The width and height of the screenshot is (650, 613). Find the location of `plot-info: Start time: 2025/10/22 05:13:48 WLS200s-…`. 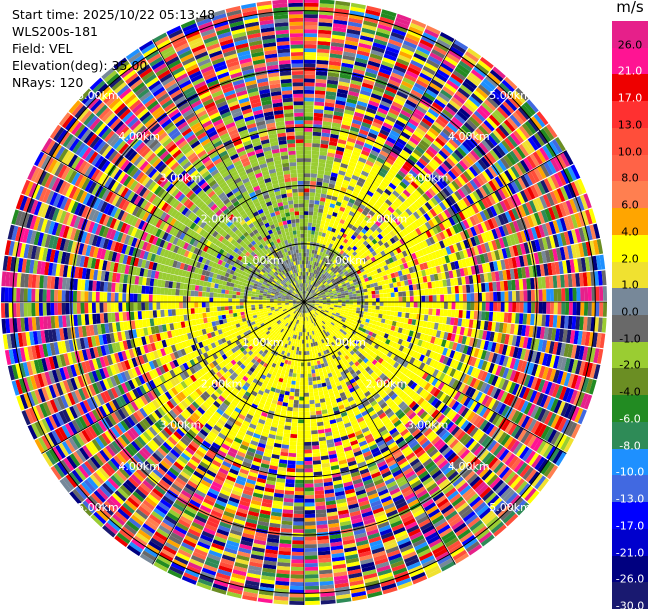

plot-info: Start time: 2025/10/22 05:13:48 WLS200s-… is located at coordinates (113, 48).